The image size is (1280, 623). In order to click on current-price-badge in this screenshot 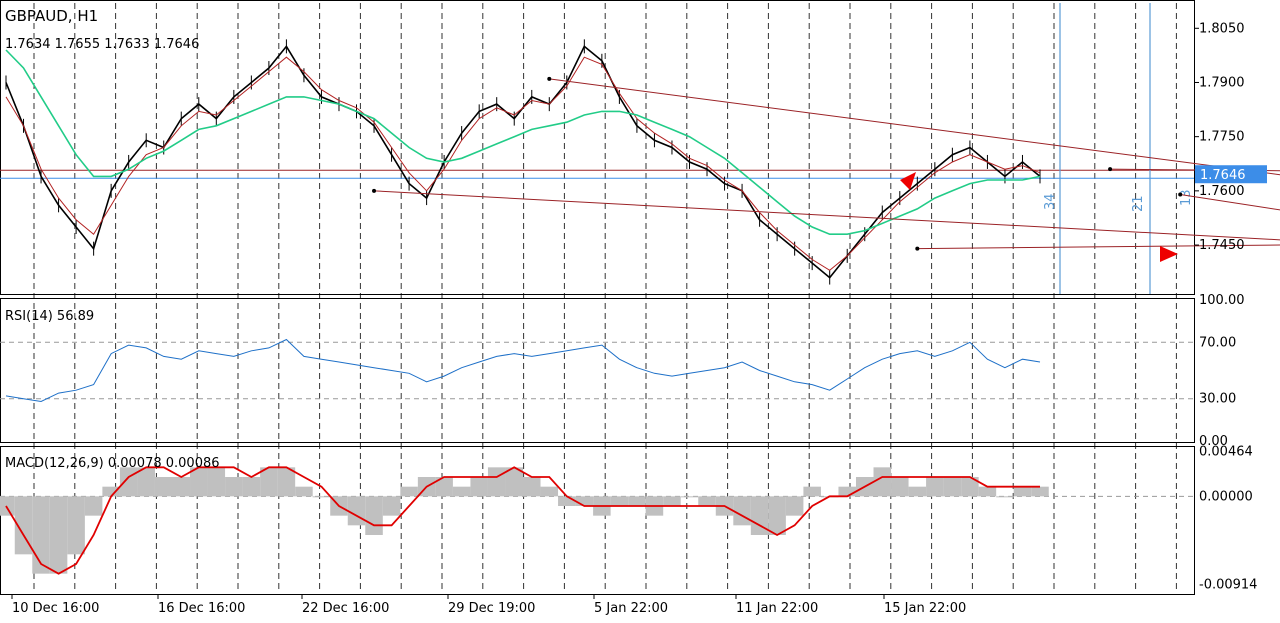, I will do `click(1231, 174)`.